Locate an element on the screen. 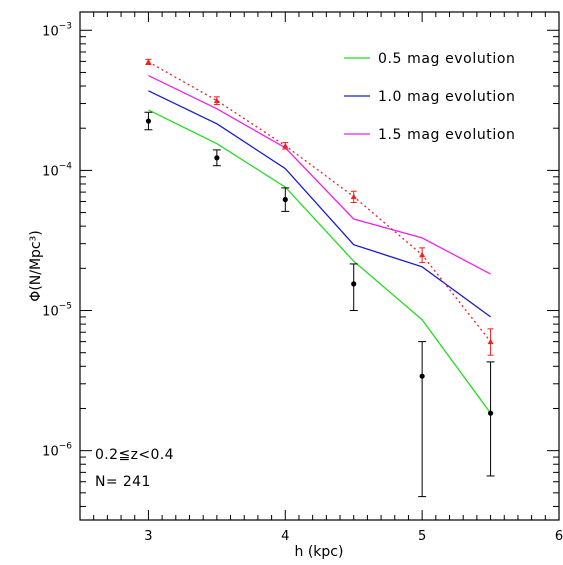 The image size is (563, 565). x-tick-label: 3 is located at coordinates (148, 536).